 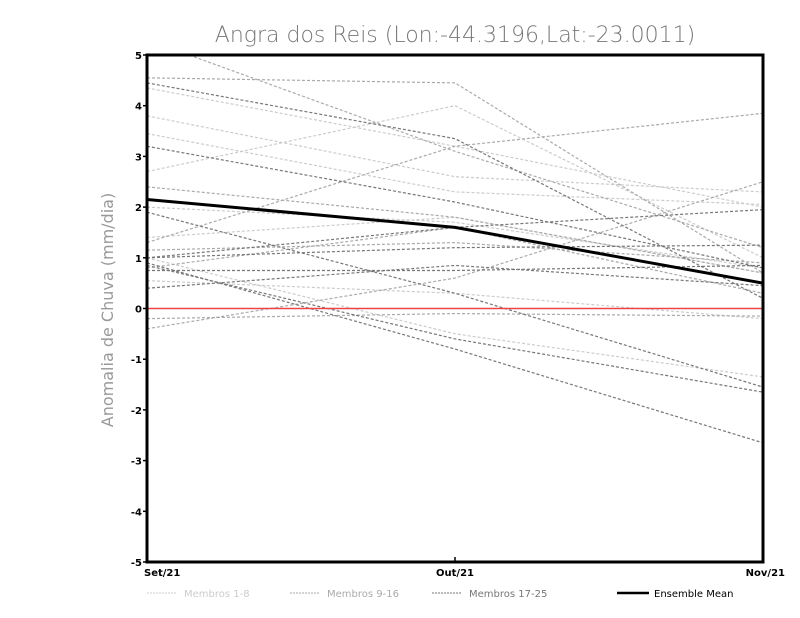 What do you see at coordinates (138, 208) in the screenshot?
I see `y-tick-label: 2` at bounding box center [138, 208].